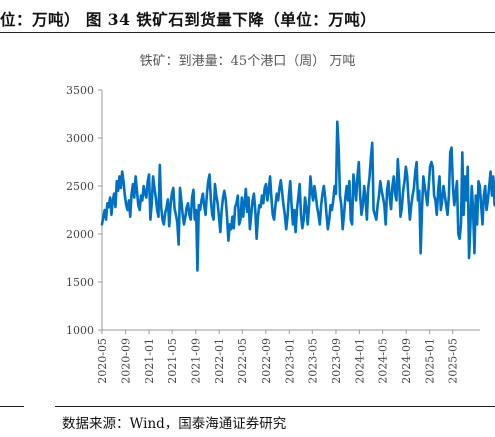 This screenshot has height=437, width=495. I want to click on x-tick-label: 2023-09, so click(336, 361).